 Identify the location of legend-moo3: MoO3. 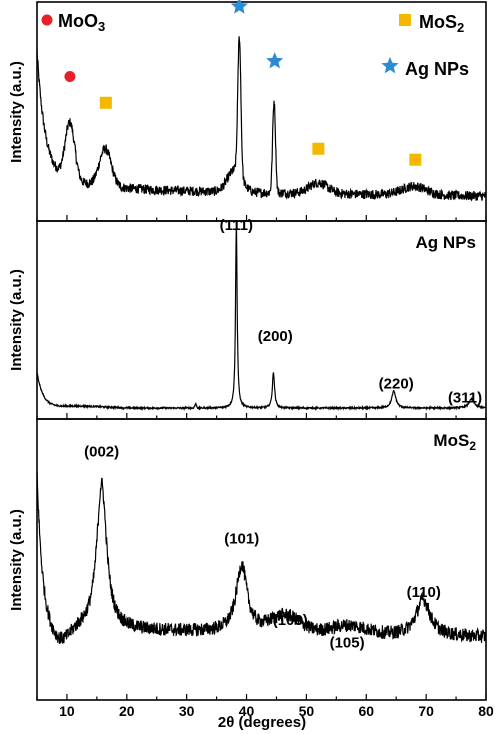
(73, 22).